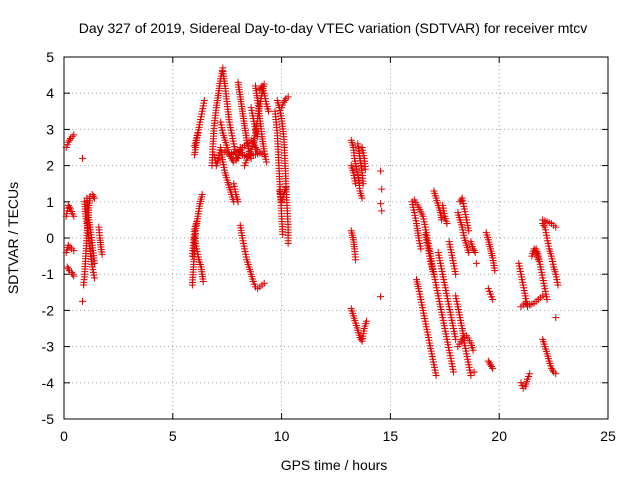 The width and height of the screenshot is (640, 485). I want to click on y-tick-label: 3, so click(50, 129).